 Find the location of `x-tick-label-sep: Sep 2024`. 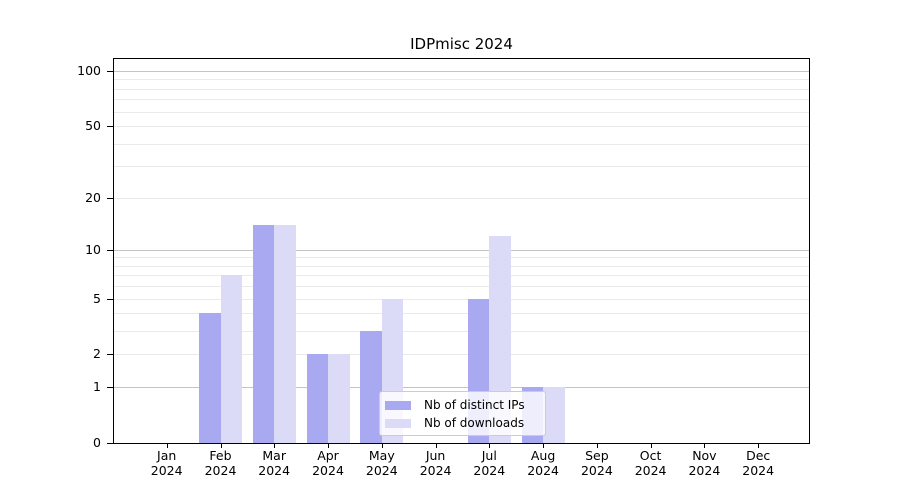

x-tick-label-sep: Sep 2024 is located at coordinates (597, 463).